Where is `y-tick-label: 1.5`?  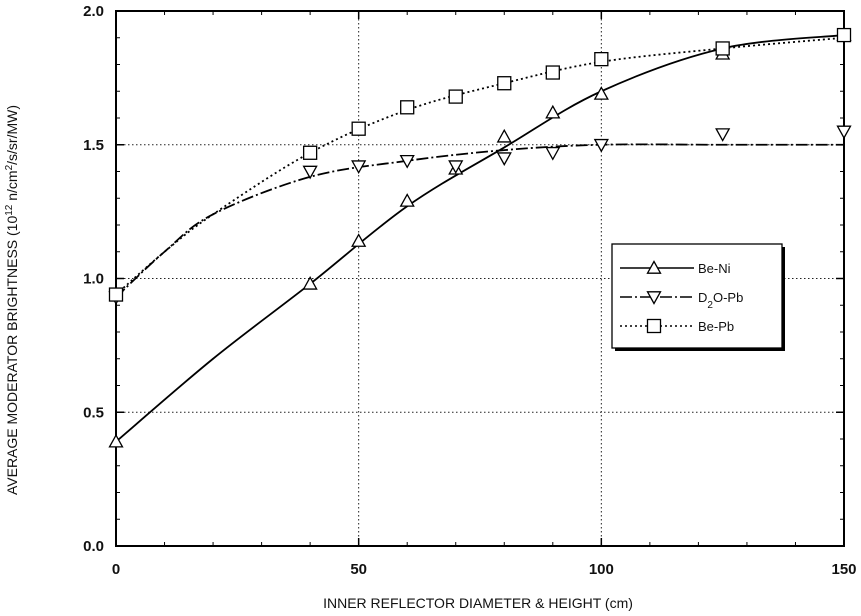 y-tick-label: 1.5 is located at coordinates (93, 145).